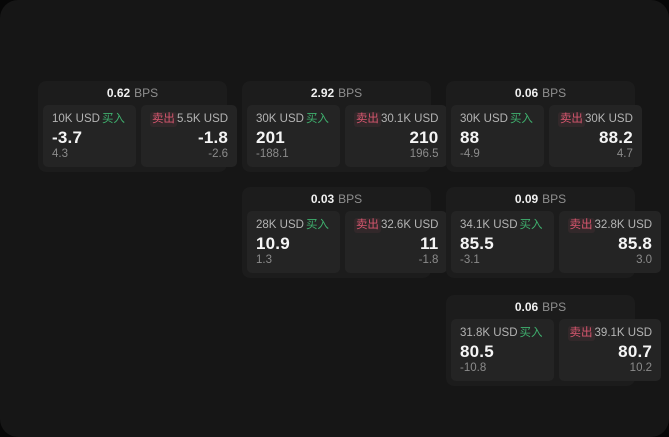 The height and width of the screenshot is (437, 669). Describe the element at coordinates (635, 351) in the screenshot. I see `sell-price: 80.7` at that location.